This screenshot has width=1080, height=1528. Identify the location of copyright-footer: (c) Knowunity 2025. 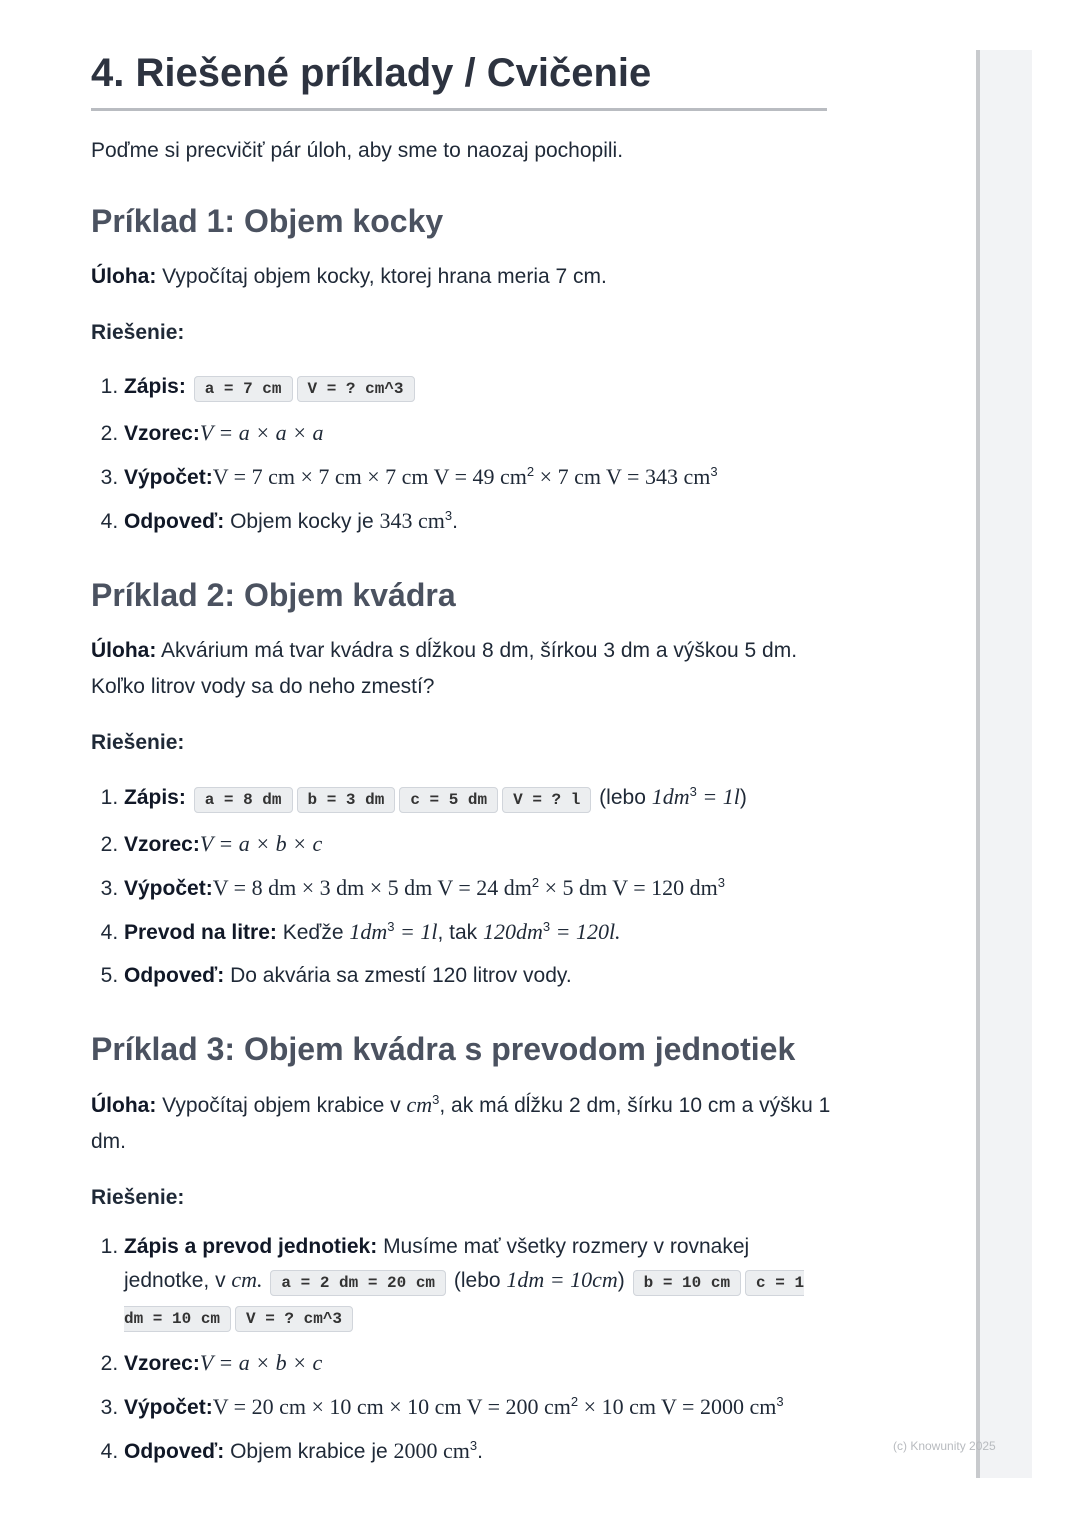
(944, 1446).